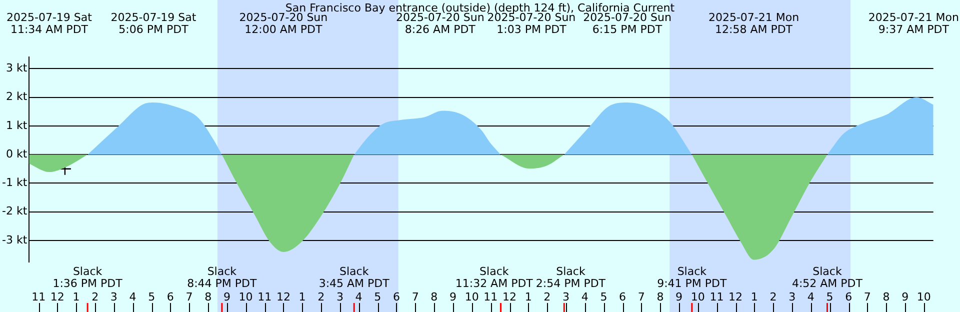  Describe the element at coordinates (754, 23) in the screenshot. I see `text: 2025-07-21 Mon 12:58 AM PDT` at that location.